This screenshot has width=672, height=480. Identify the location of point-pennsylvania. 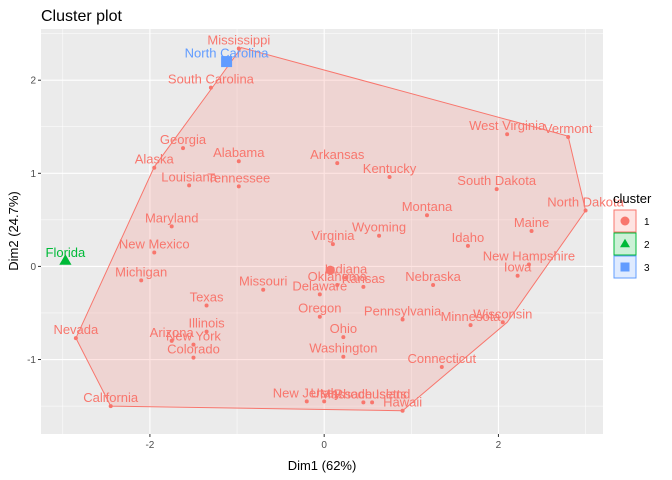
(402, 319).